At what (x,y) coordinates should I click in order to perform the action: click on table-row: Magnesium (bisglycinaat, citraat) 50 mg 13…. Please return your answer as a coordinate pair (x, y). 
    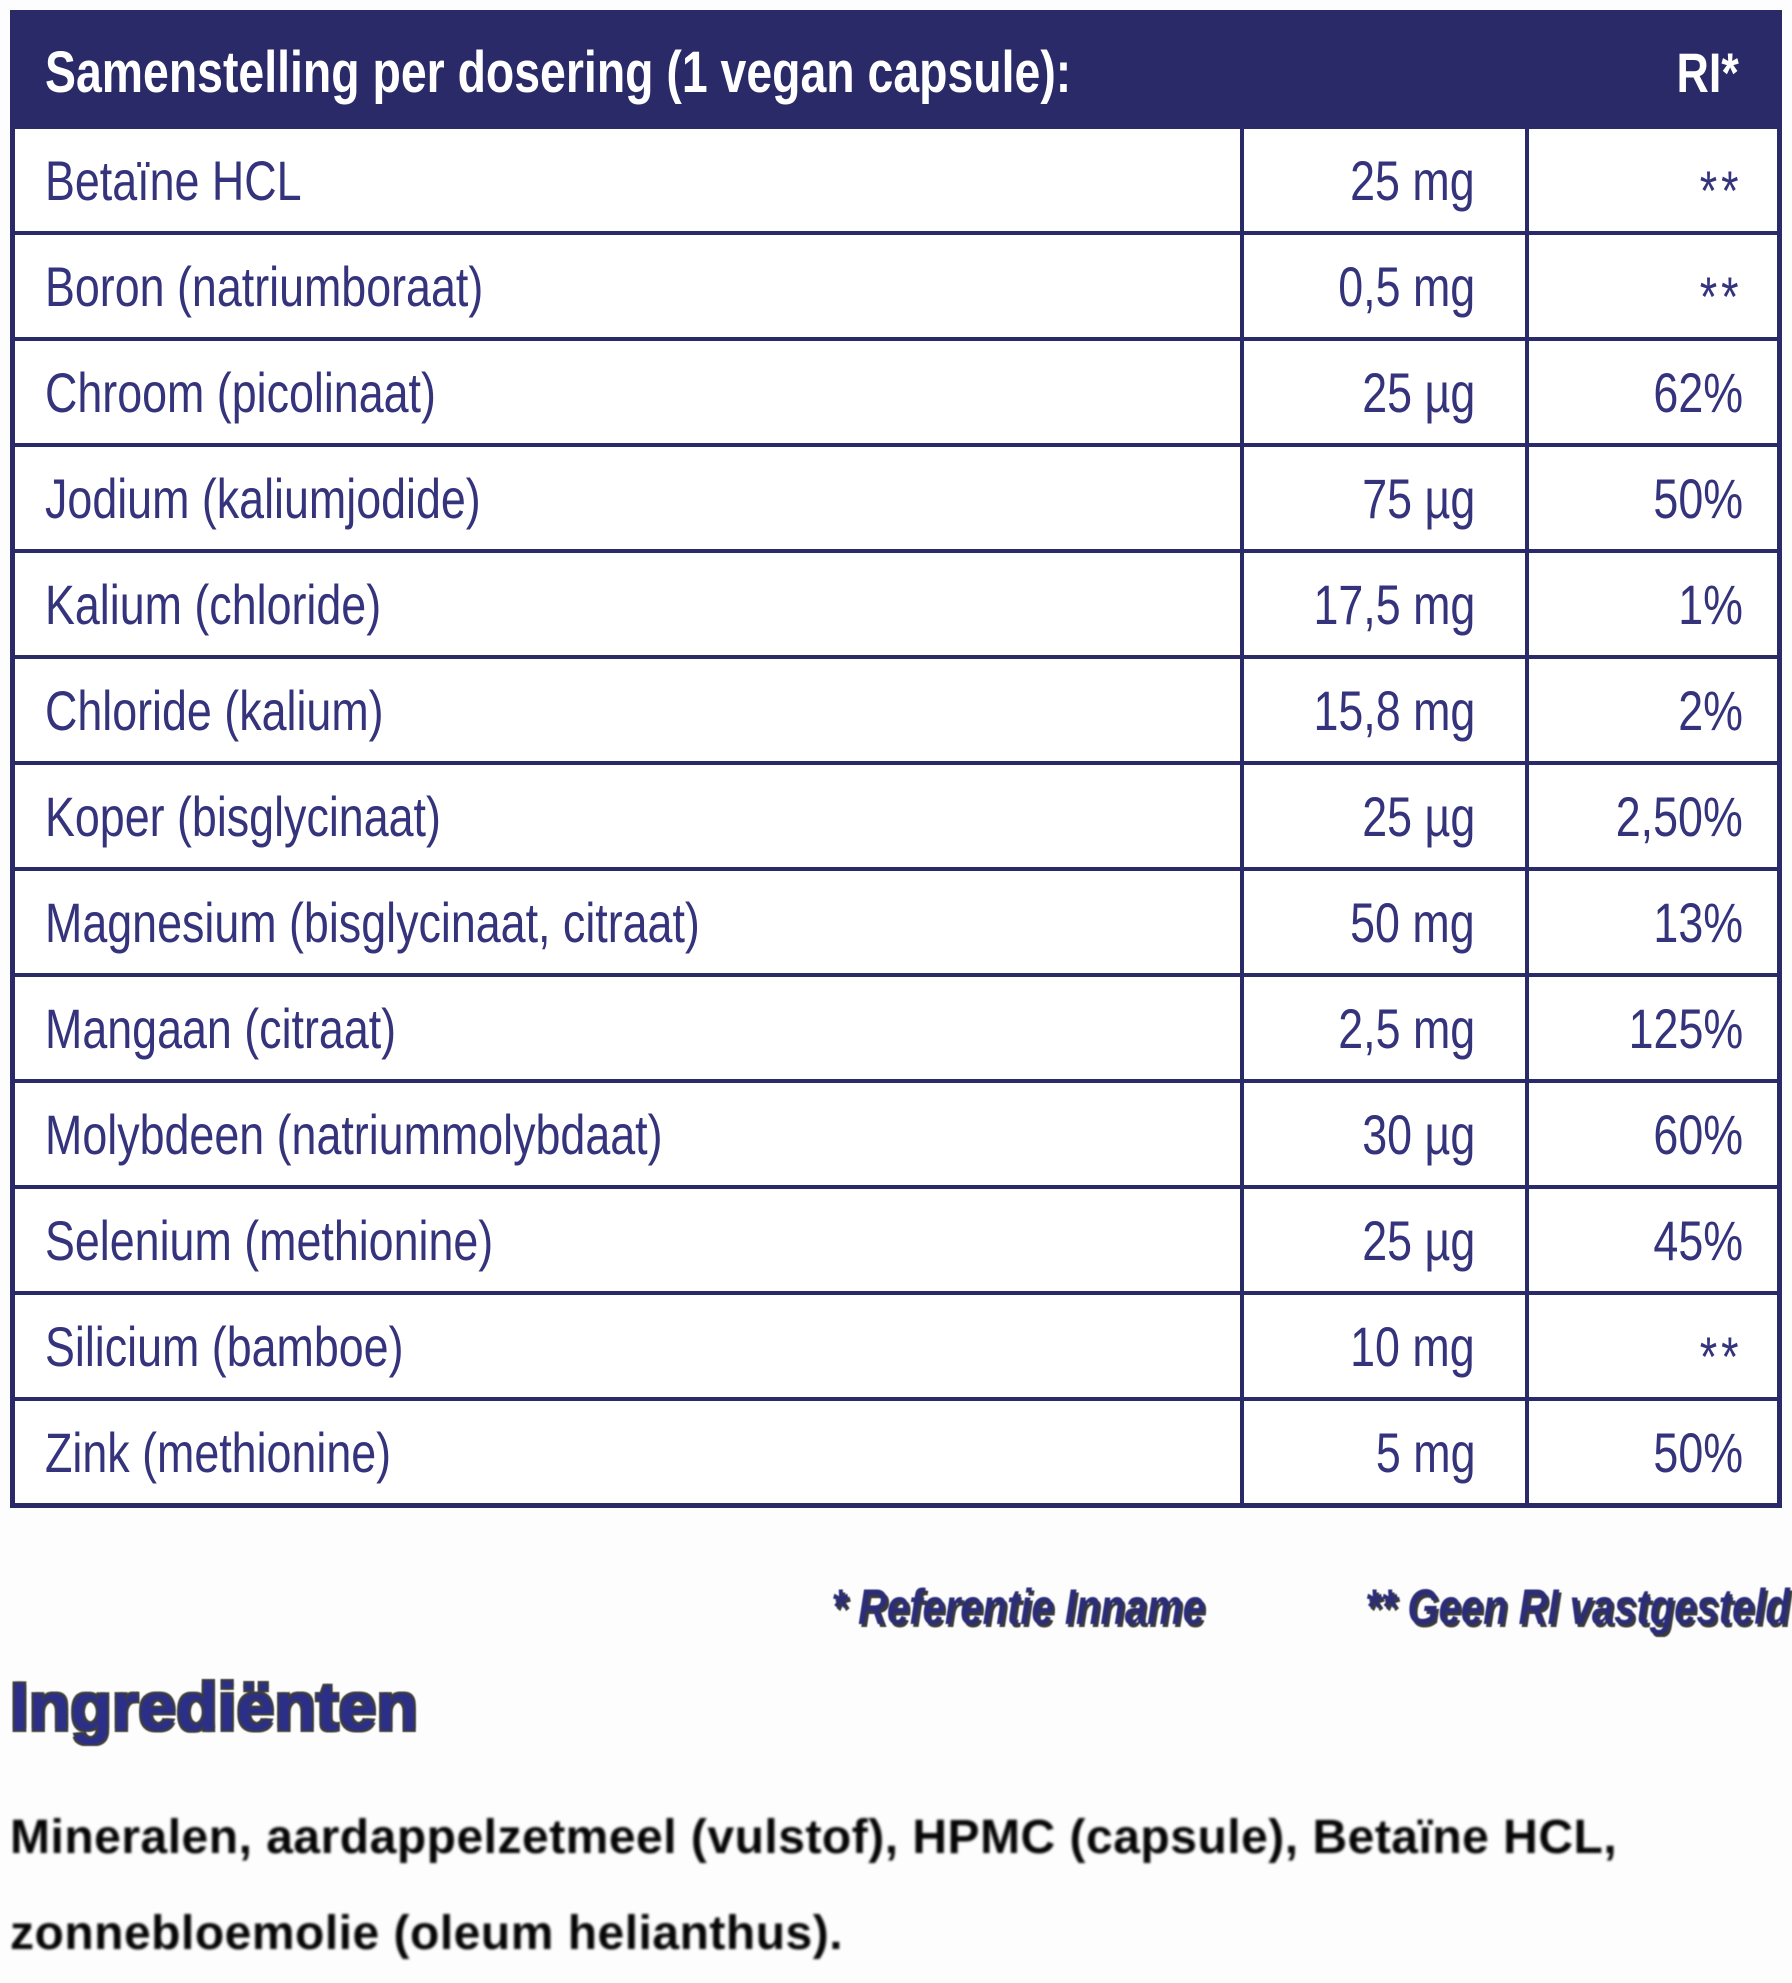
    Looking at the image, I should click on (896, 920).